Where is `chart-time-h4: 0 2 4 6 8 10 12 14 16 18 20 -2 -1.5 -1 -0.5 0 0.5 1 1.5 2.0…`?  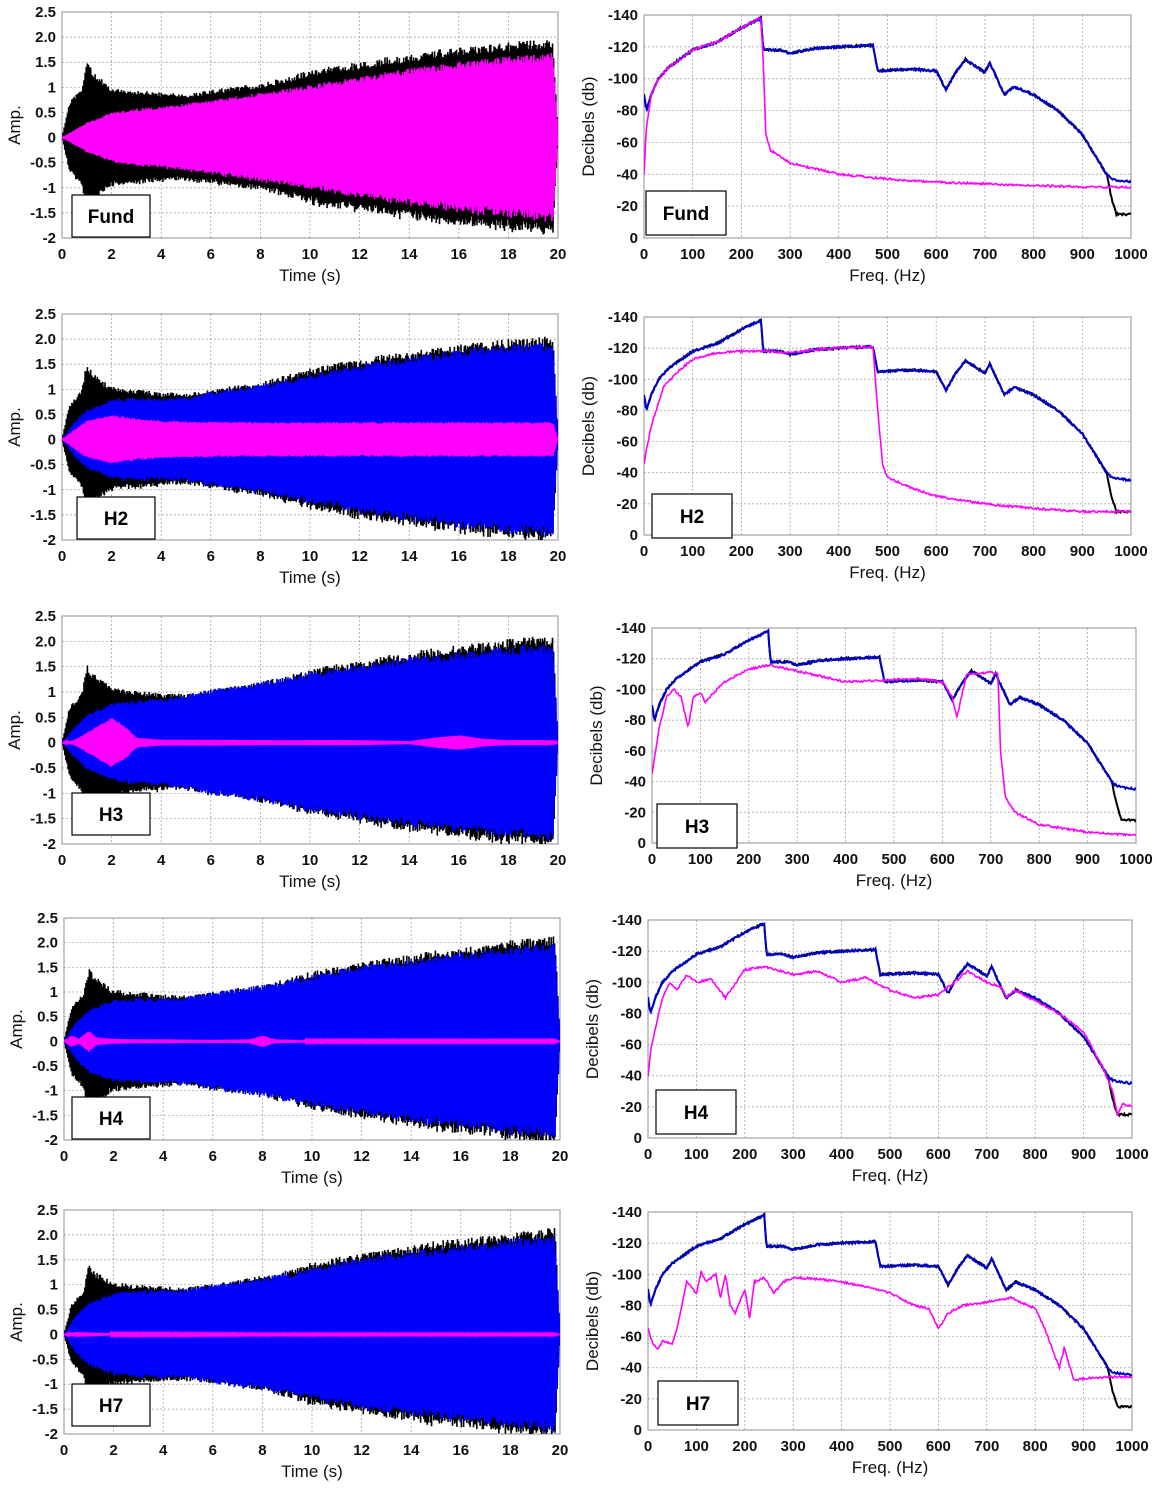 chart-time-h4: 0 2 4 6 8 10 12 14 16 18 20 -2 -1.5 -1 -0.5 0 0.5 1 1.5 2.0… is located at coordinates (287, 1048).